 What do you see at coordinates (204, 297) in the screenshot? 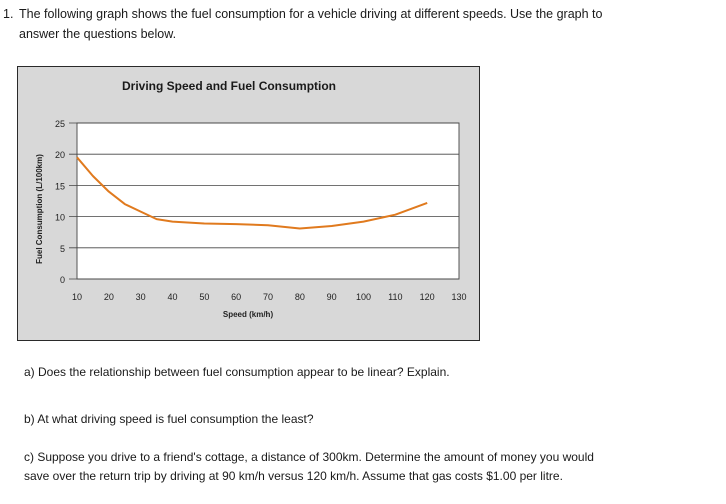
I see `x-tick-label: 50` at bounding box center [204, 297].